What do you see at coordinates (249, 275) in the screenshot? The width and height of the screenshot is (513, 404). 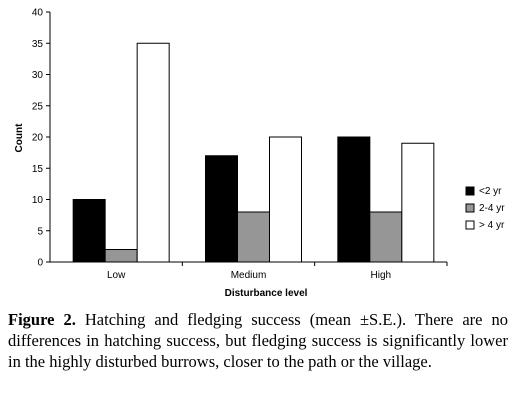 I see `x-tick-label: Medium` at bounding box center [249, 275].